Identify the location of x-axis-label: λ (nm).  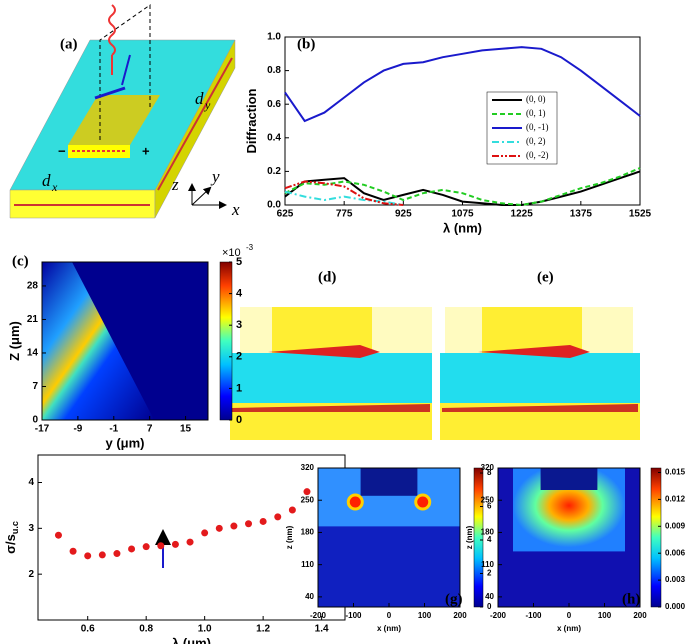
(462, 227).